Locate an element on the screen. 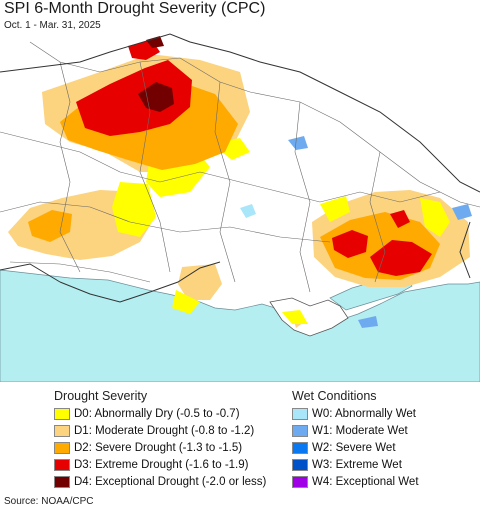 The width and height of the screenshot is (480, 510). legend-item-d0: D0: Abnormally Dry (-0.5 to -0.7) is located at coordinates (147, 414).